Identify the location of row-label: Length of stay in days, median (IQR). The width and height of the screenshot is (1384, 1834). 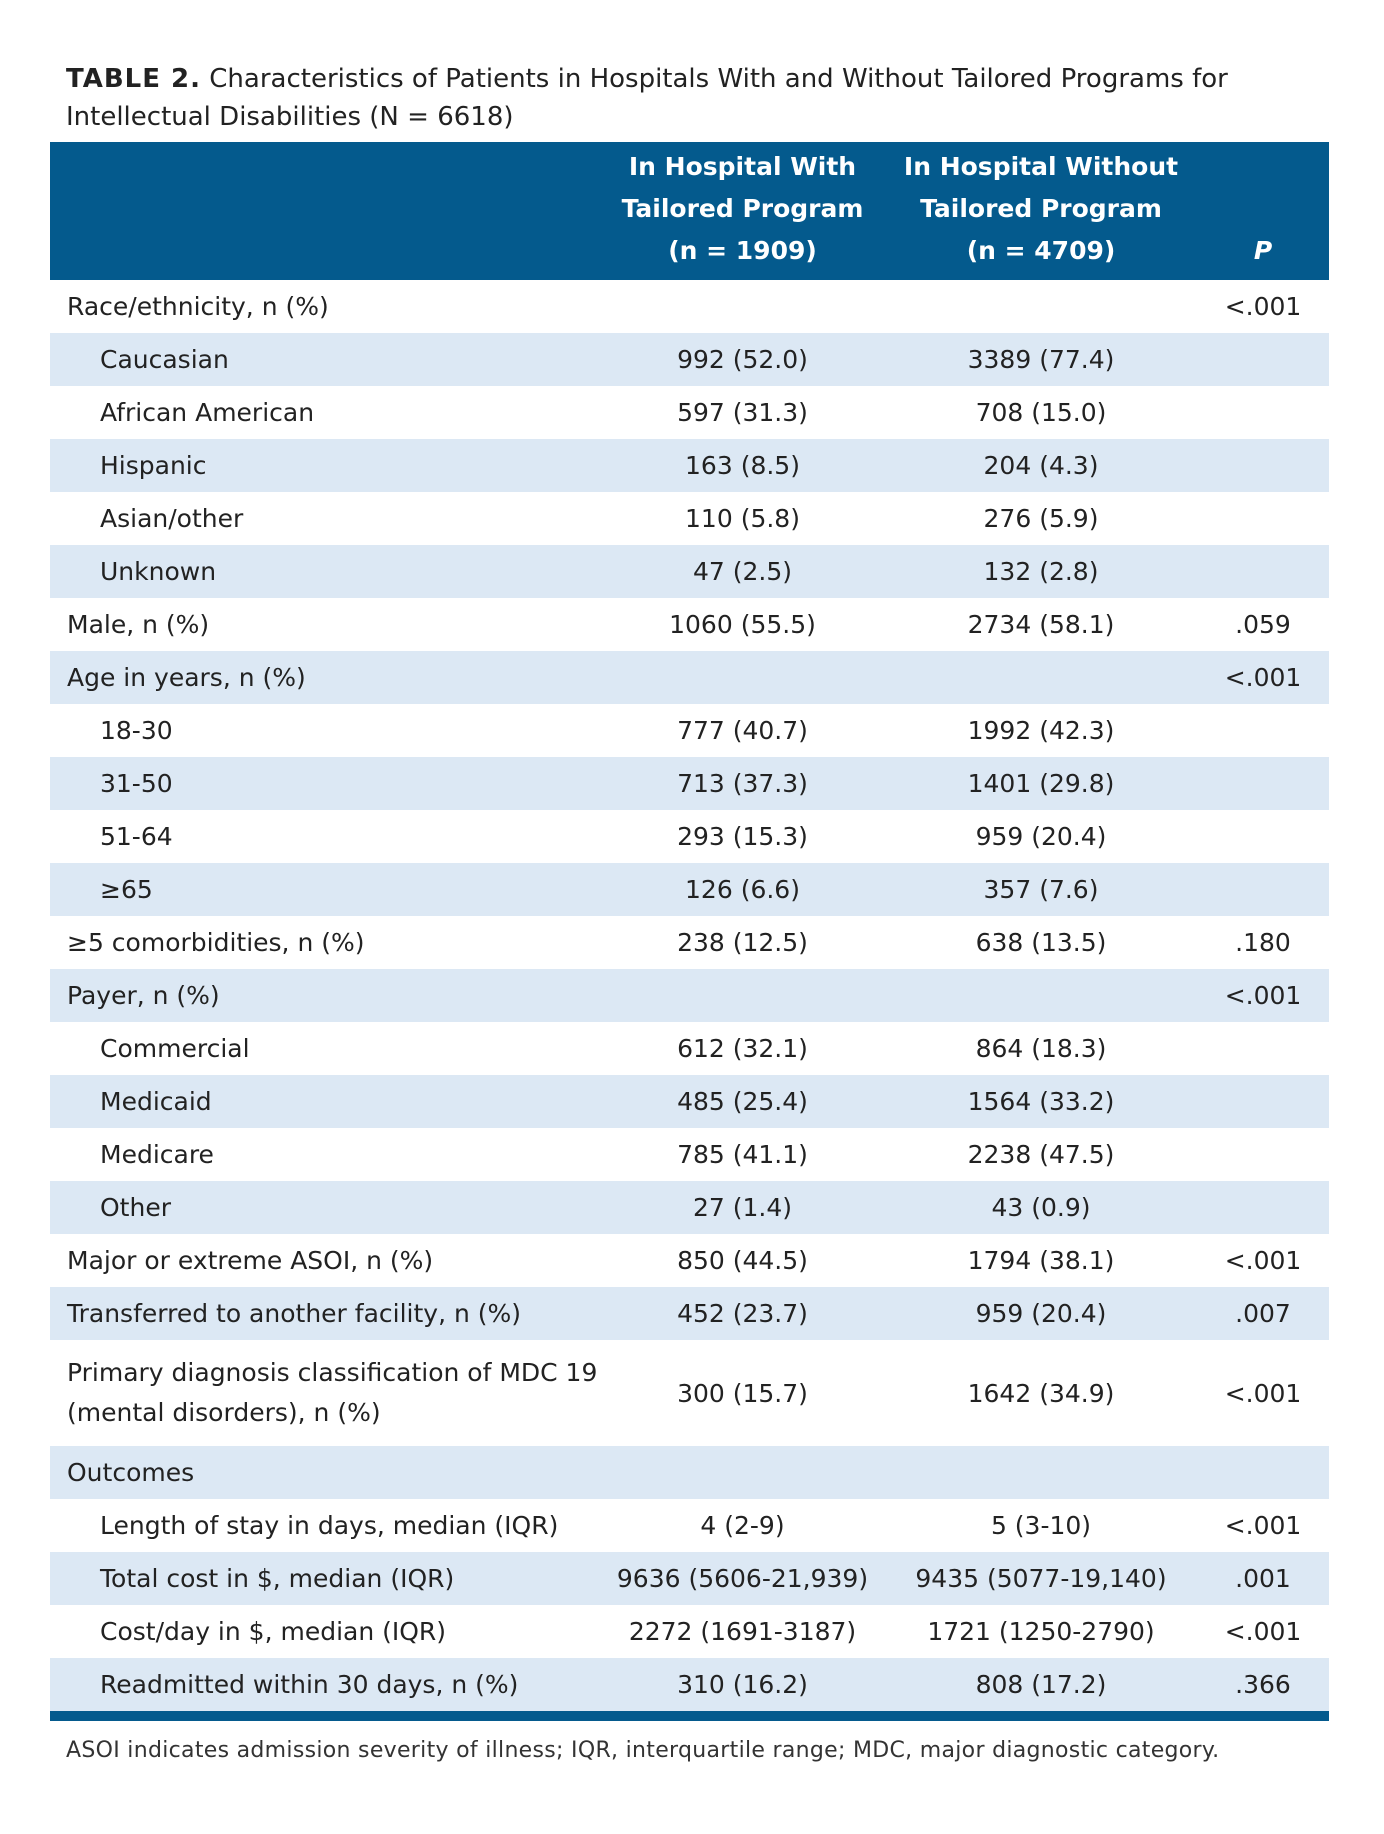
(329, 1525).